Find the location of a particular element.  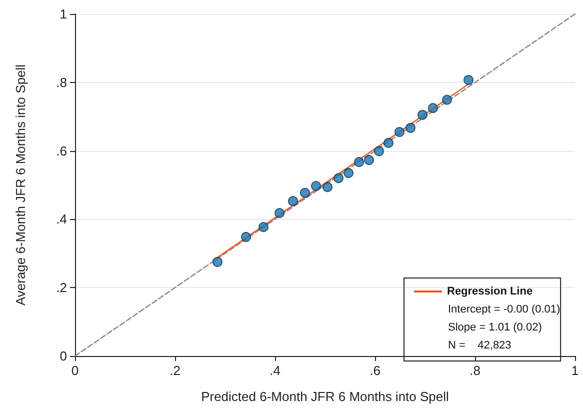

x-tick-label: 1 is located at coordinates (575, 370).